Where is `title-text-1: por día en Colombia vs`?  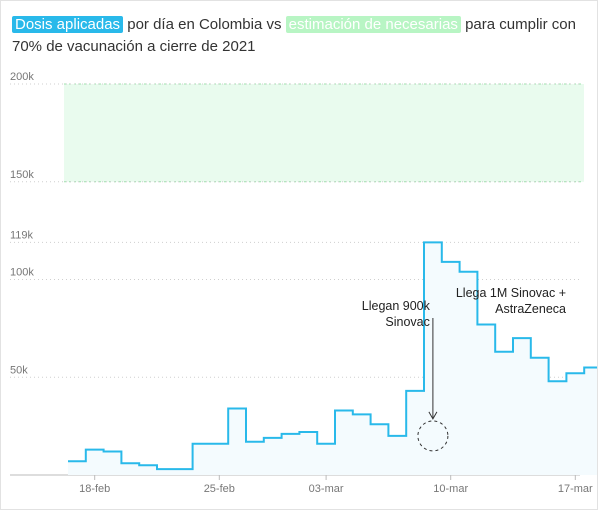 title-text-1: por día en Colombia vs is located at coordinates (204, 24).